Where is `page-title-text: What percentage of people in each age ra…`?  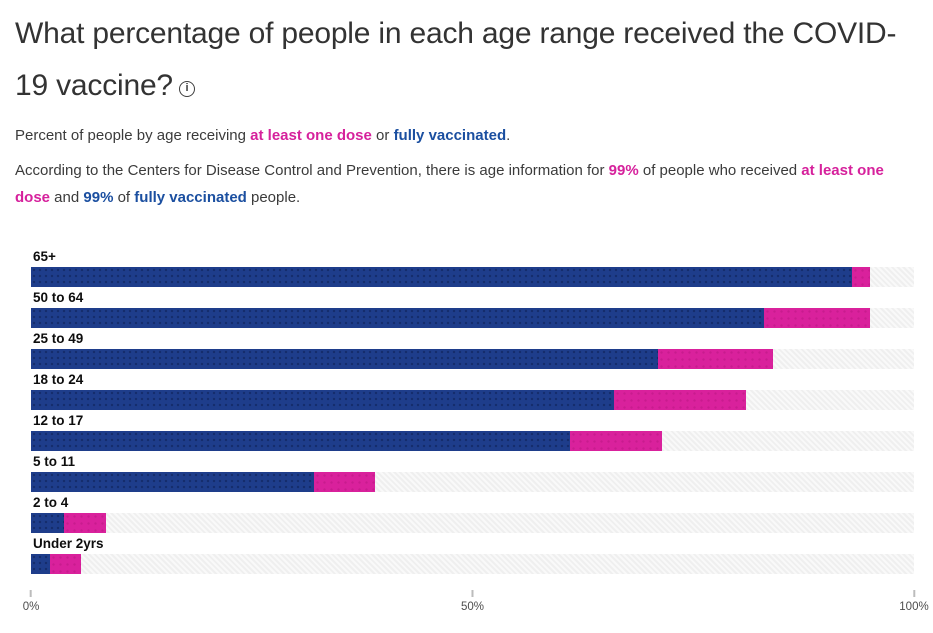
page-title-text: What percentage of people in each age ra… is located at coordinates (456, 59).